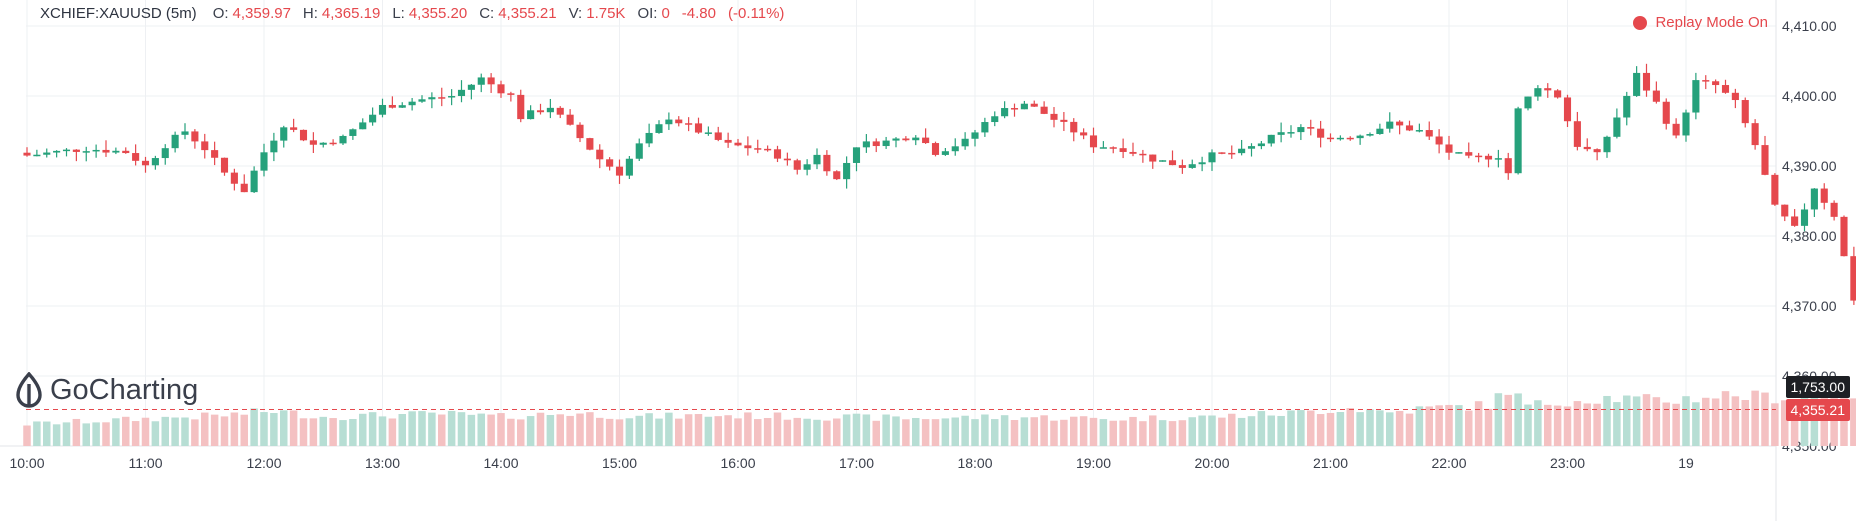  What do you see at coordinates (1809, 26) in the screenshot?
I see `y-tick-label: 4,410.00` at bounding box center [1809, 26].